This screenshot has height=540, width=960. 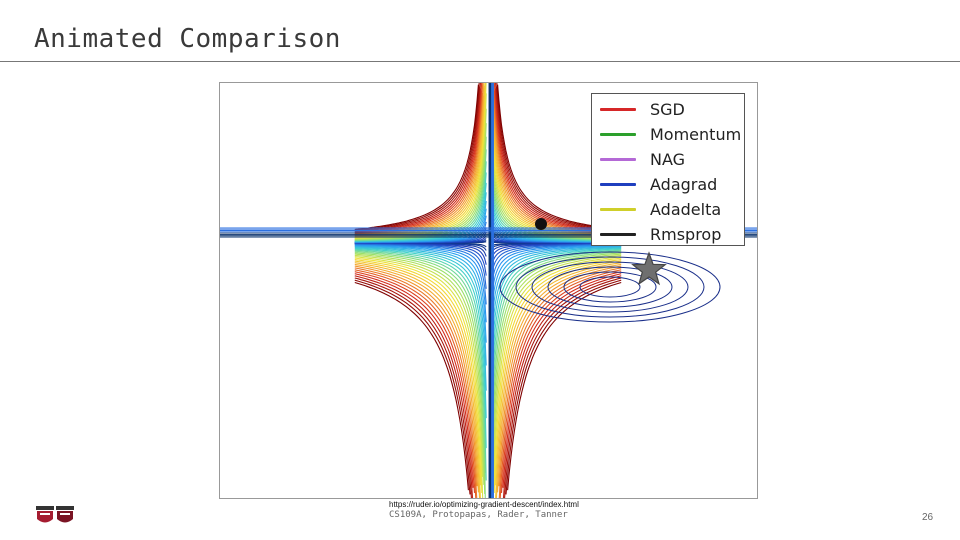 What do you see at coordinates (686, 209) in the screenshot?
I see `legend-label: Adadelta` at bounding box center [686, 209].